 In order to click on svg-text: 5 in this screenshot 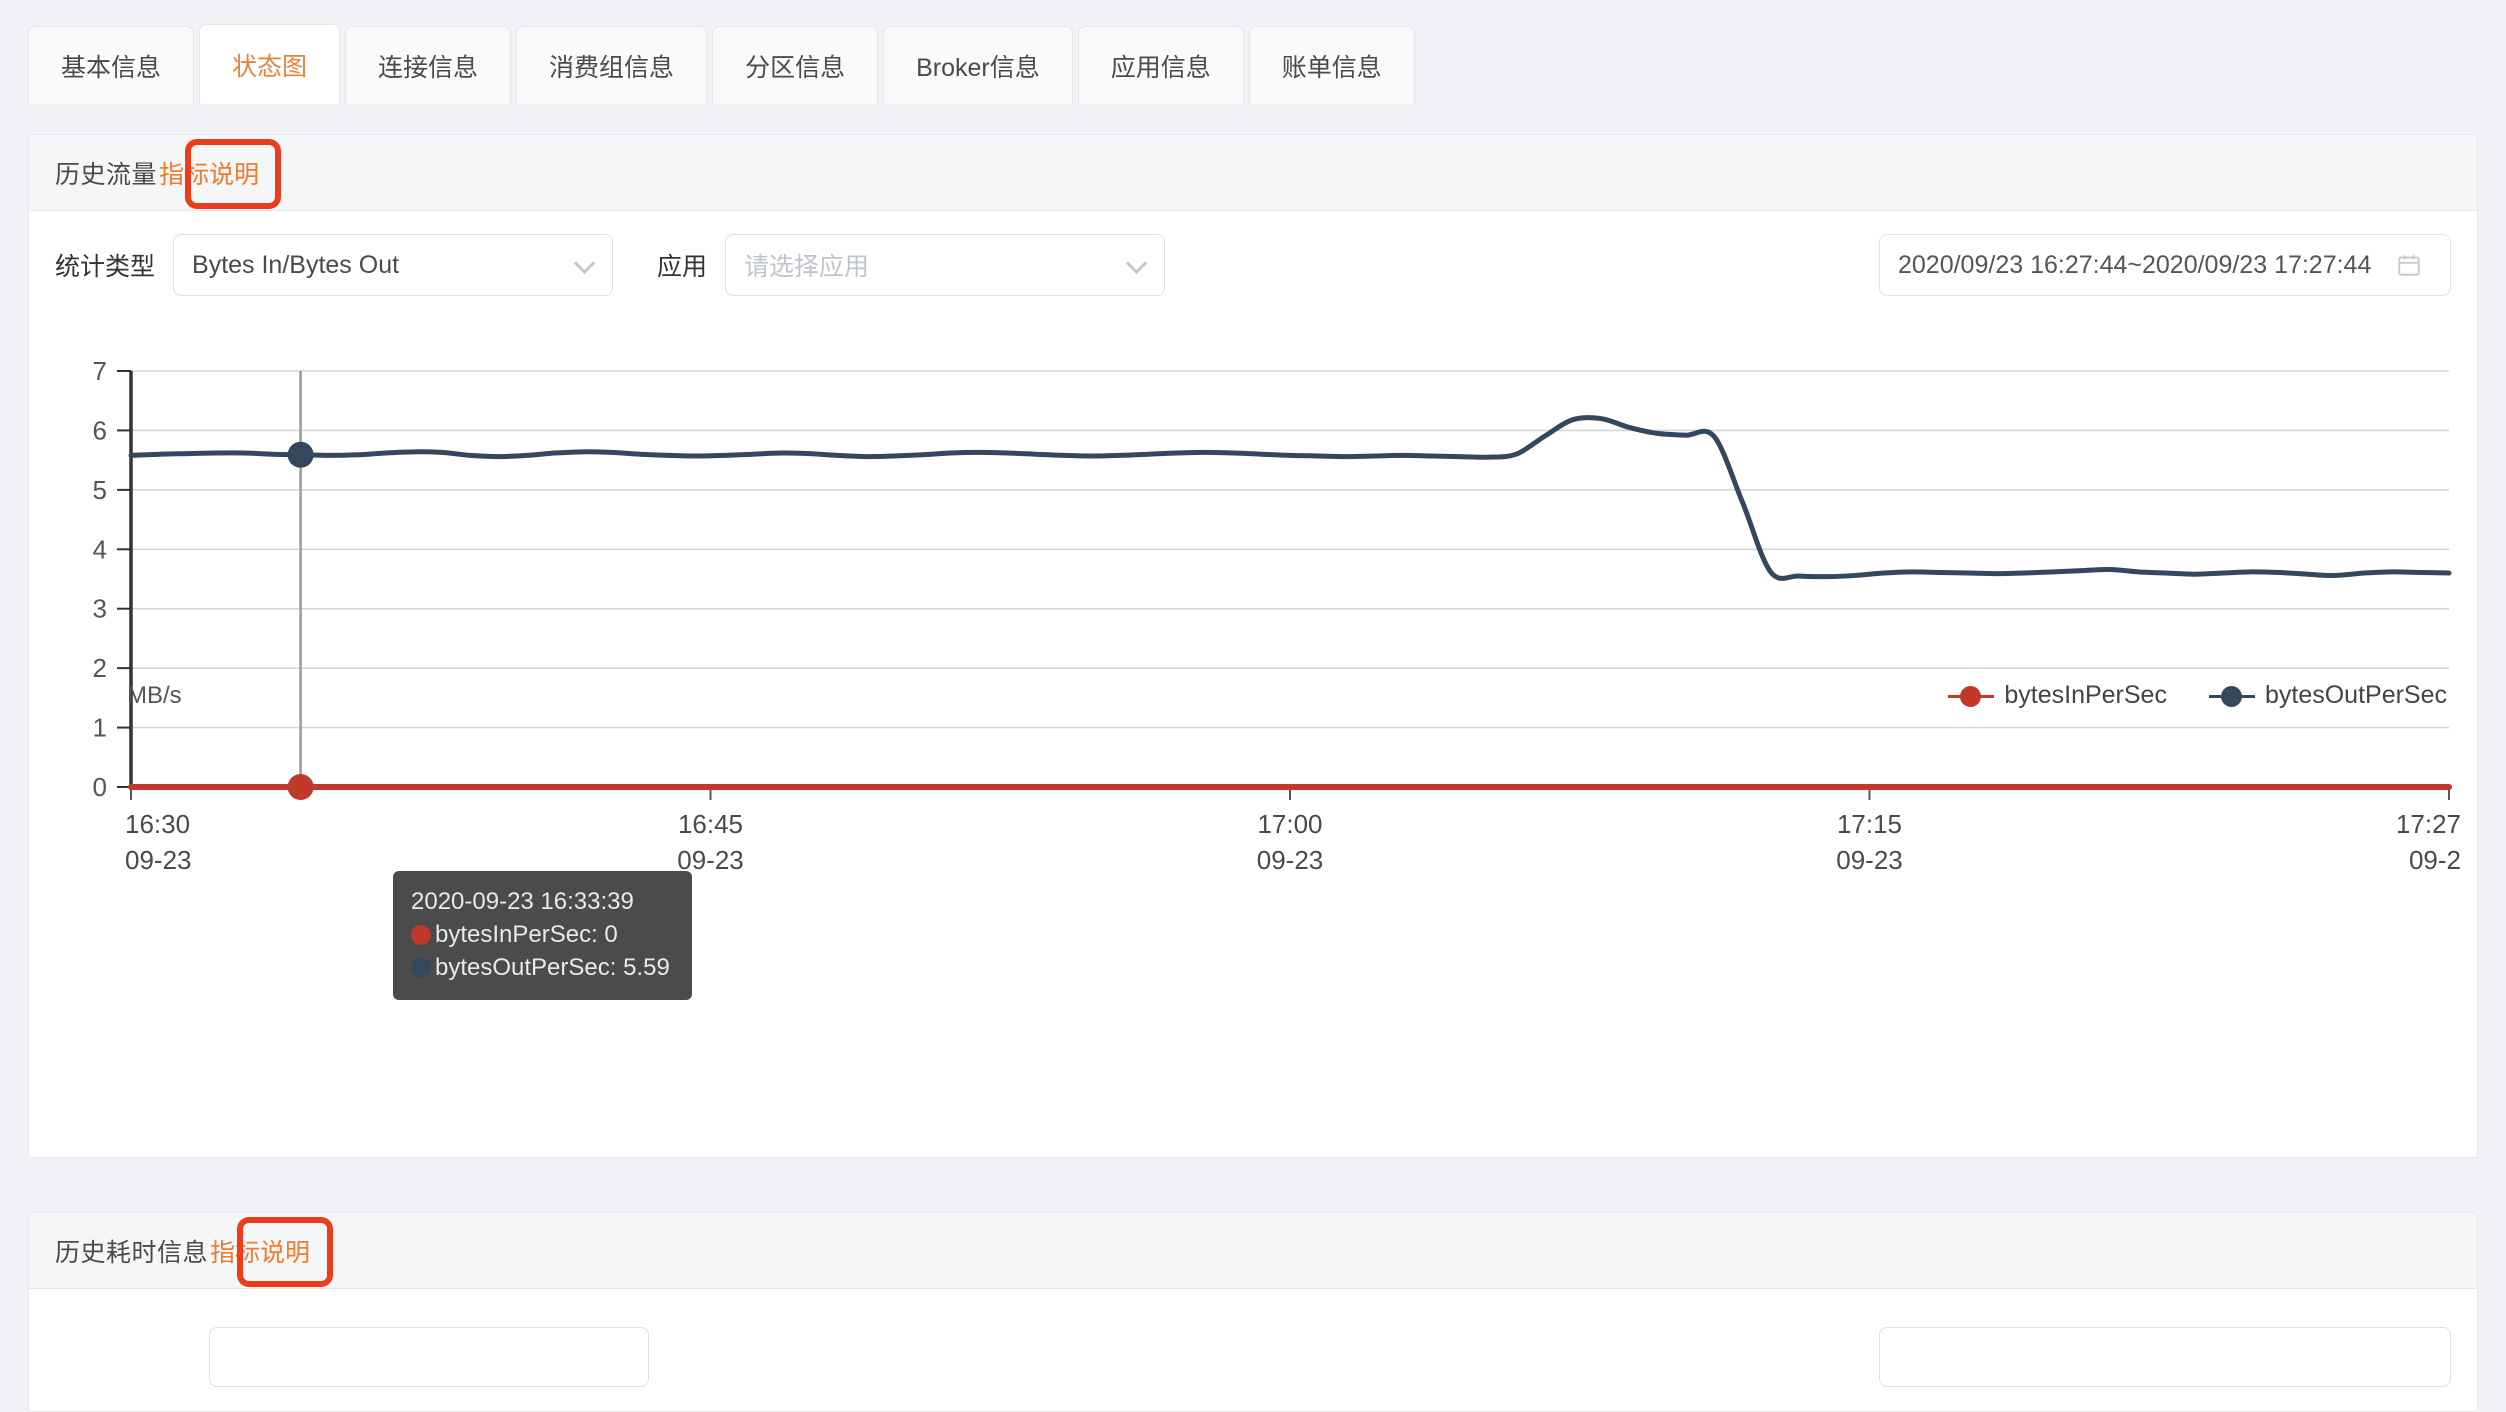, I will do `click(100, 490)`.